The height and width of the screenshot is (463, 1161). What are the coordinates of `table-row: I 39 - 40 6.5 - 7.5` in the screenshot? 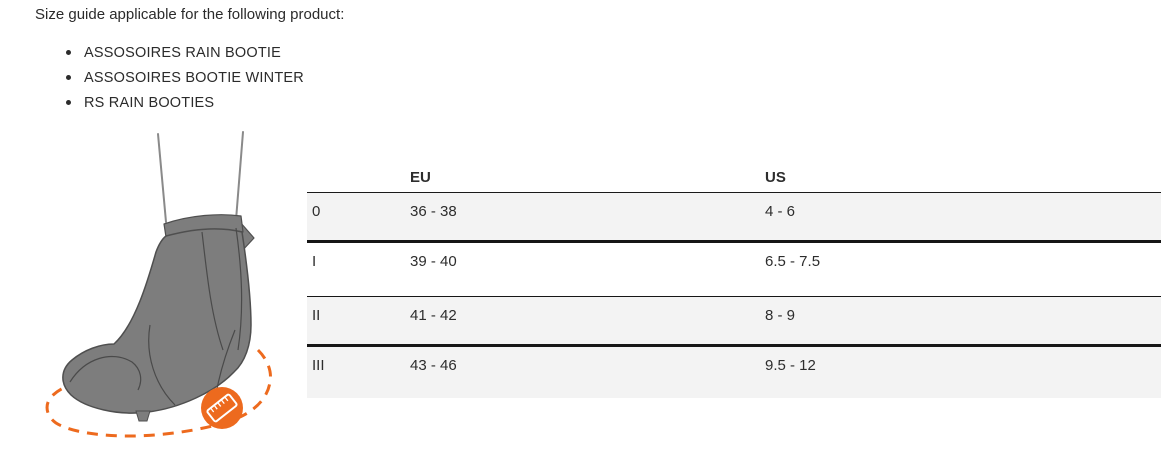 It's located at (734, 270).